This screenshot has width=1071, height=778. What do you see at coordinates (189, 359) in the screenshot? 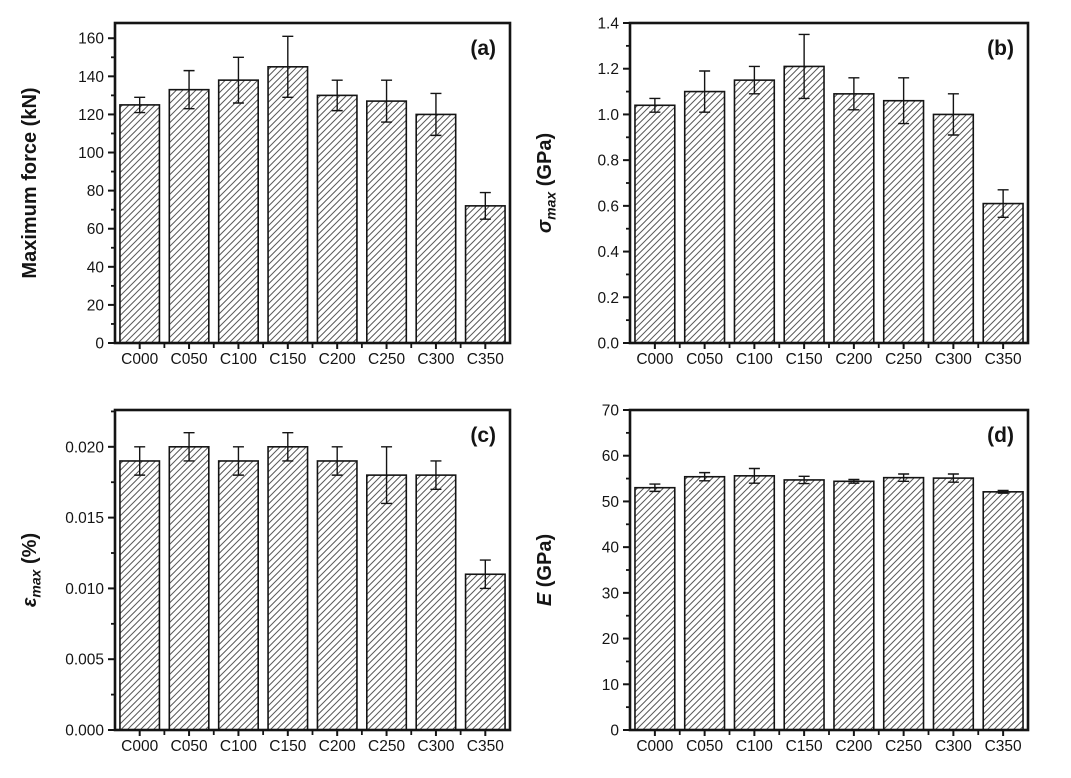
I see `x-tick-label-a-C050: C050` at bounding box center [189, 359].